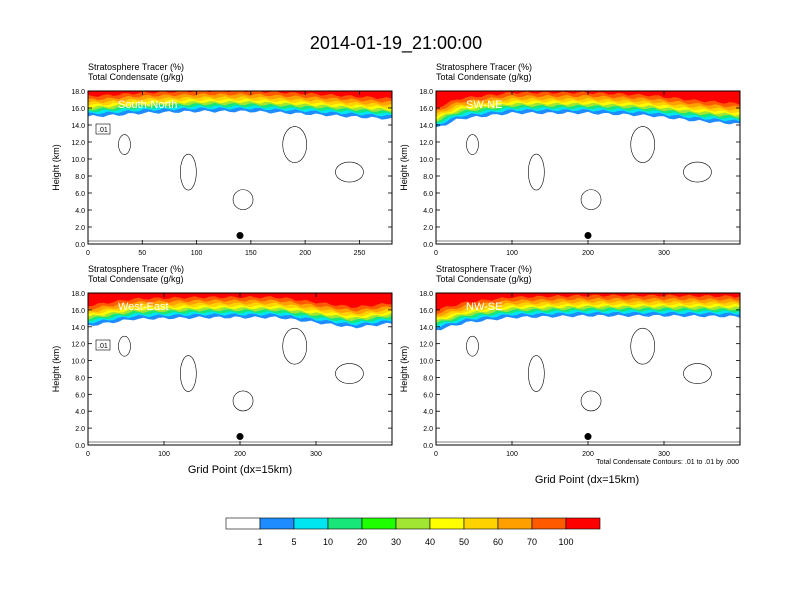 This screenshot has width=792, height=612. Describe the element at coordinates (362, 542) in the screenshot. I see `colorbar-label: 20` at that location.